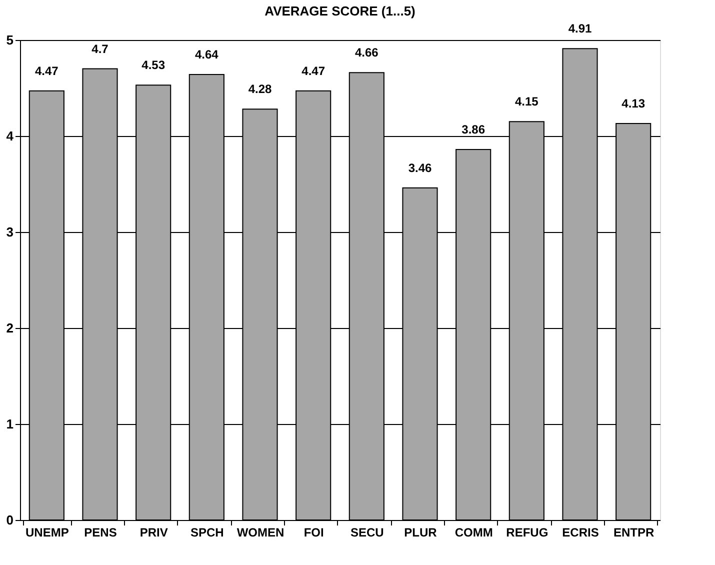 The image size is (715, 565). What do you see at coordinates (47, 533) in the screenshot?
I see `x-tick-label: UNEMP` at bounding box center [47, 533].